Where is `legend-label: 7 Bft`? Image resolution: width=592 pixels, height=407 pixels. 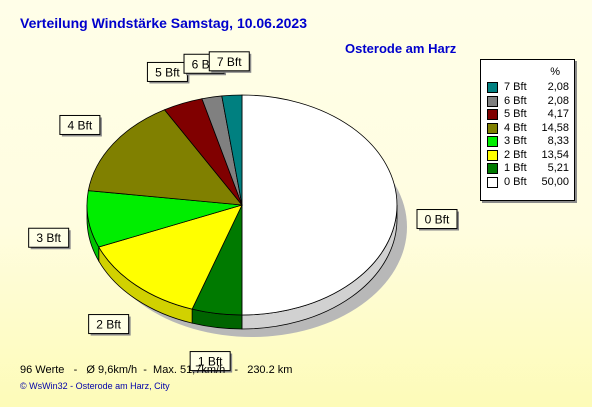
legend-label: 7 Bft is located at coordinates (515, 87).